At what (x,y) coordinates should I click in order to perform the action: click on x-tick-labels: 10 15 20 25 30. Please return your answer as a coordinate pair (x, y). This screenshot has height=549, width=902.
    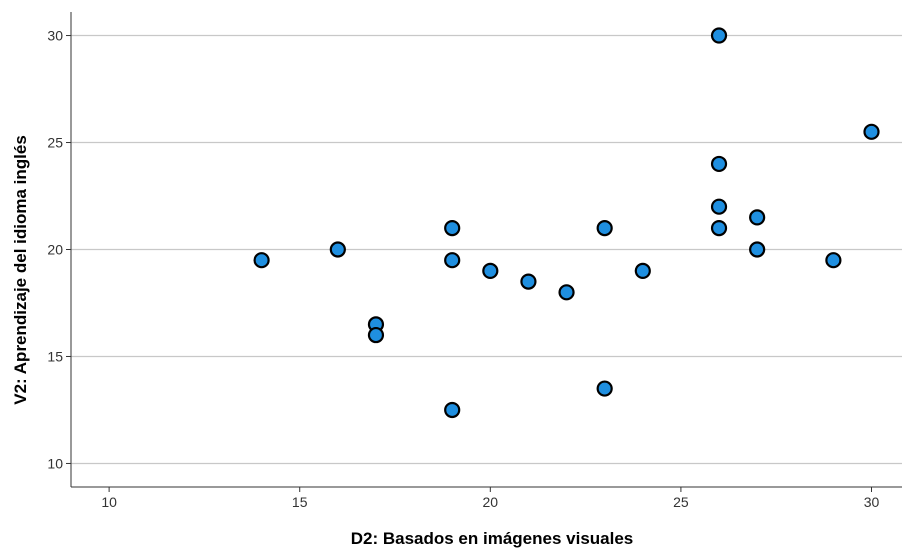
    Looking at the image, I should click on (490, 498).